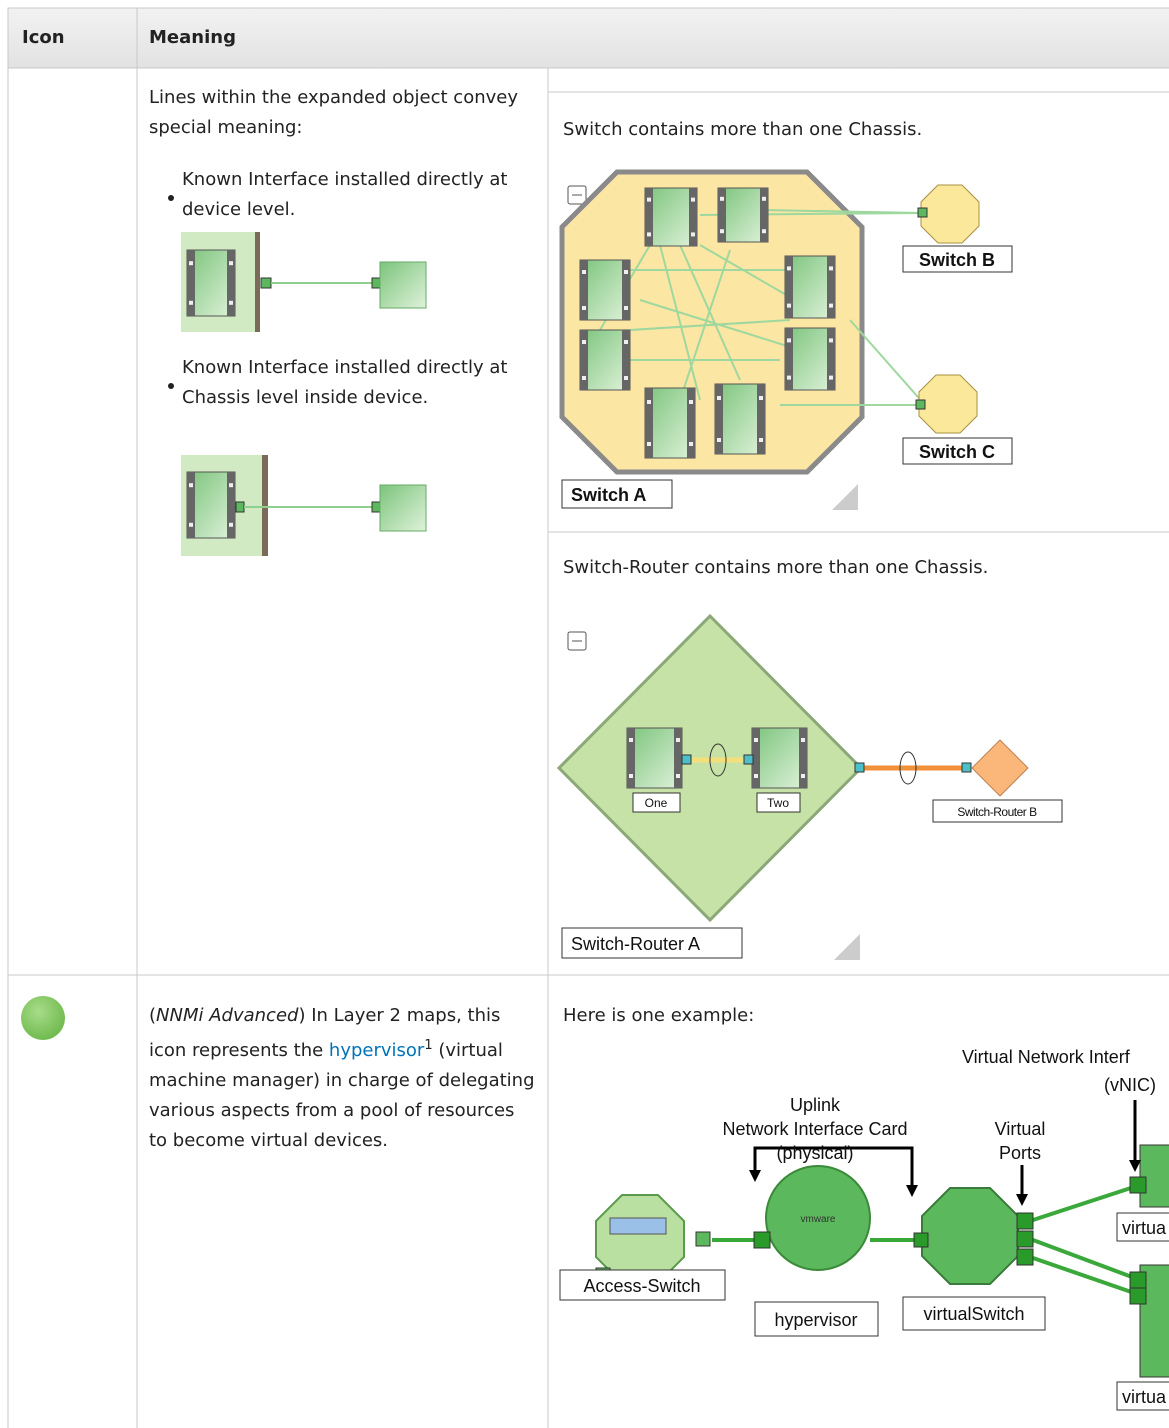  Describe the element at coordinates (192, 37) in the screenshot. I see `header-cell: Meaning` at that location.